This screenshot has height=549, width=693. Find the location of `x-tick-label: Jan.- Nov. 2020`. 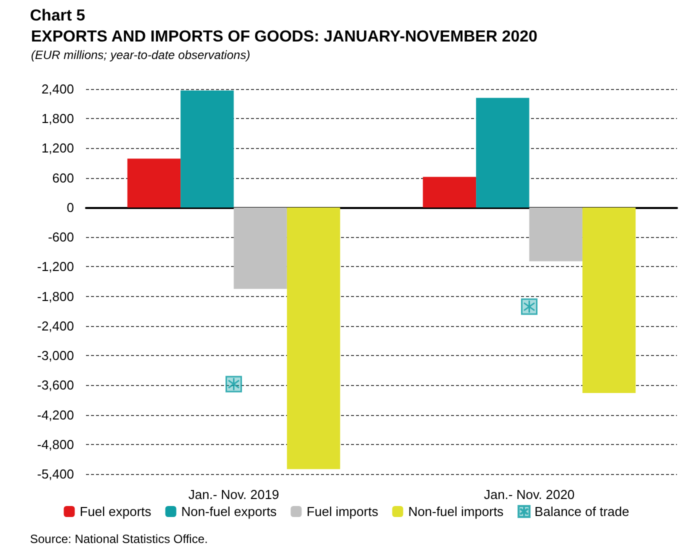

x-tick-label: Jan.- Nov. 2020 is located at coordinates (529, 494).